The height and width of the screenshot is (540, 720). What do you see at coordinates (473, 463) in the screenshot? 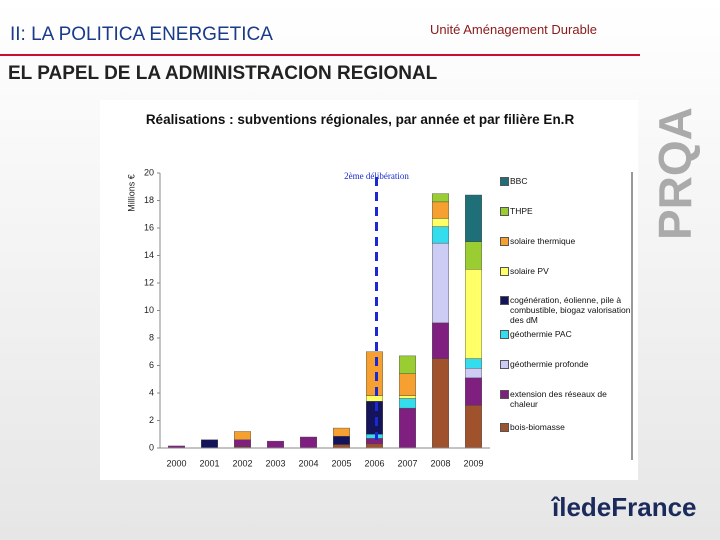
I see `x-tick-label: 2009` at bounding box center [473, 463].